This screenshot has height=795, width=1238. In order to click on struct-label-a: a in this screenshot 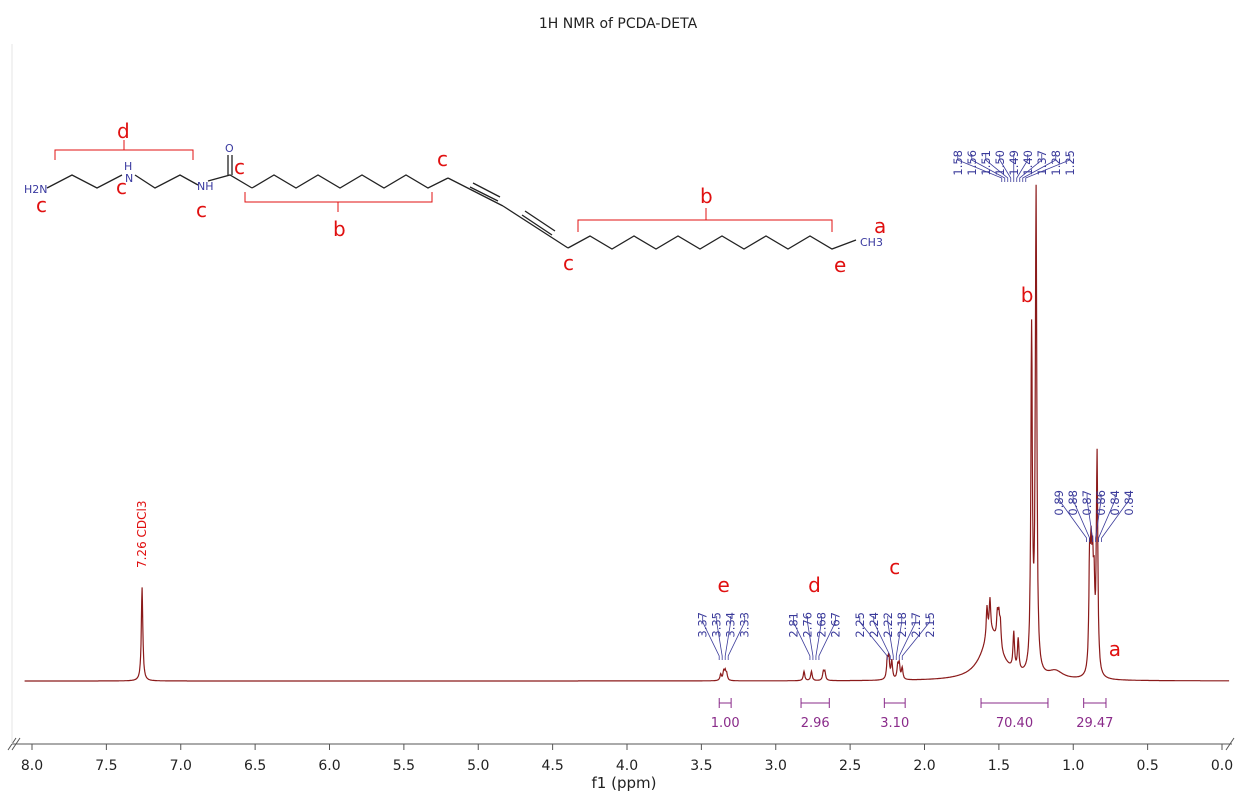, I will do `click(880, 226)`.